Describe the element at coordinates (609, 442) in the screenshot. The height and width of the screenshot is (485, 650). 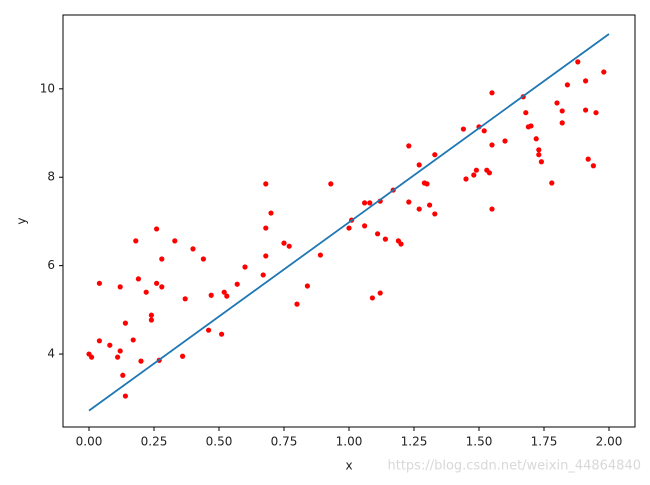
I see `x-tick-label: 2.00` at that location.